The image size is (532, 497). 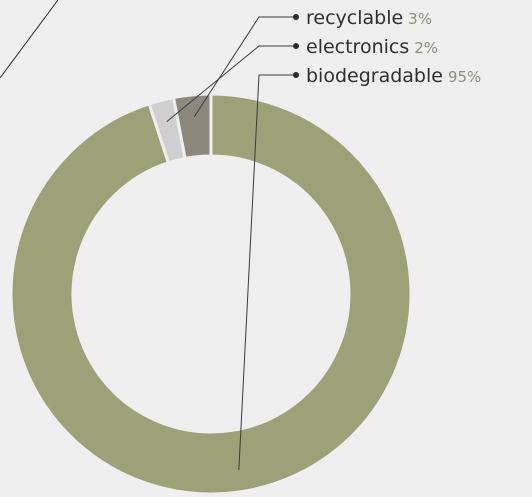 I want to click on legend-value-electronics: 2%, so click(x=426, y=48).